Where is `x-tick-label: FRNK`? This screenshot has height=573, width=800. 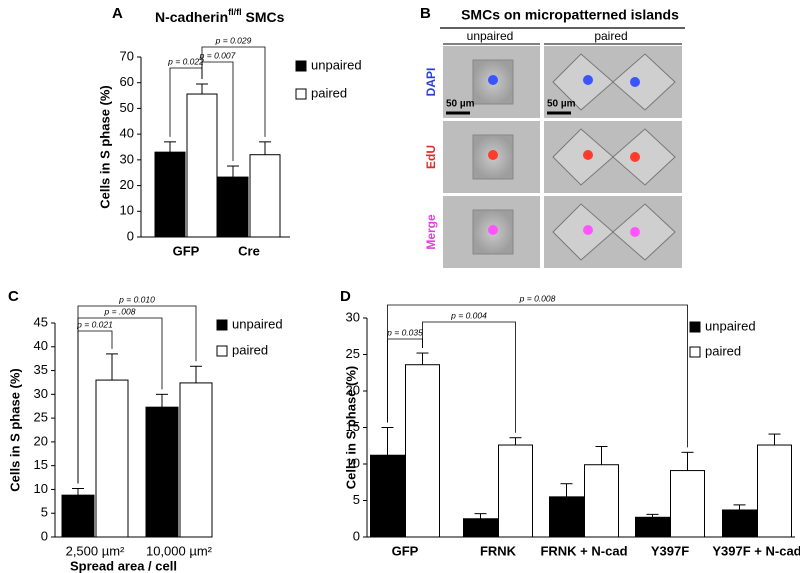
x-tick-label: FRNK is located at coordinates (498, 550).